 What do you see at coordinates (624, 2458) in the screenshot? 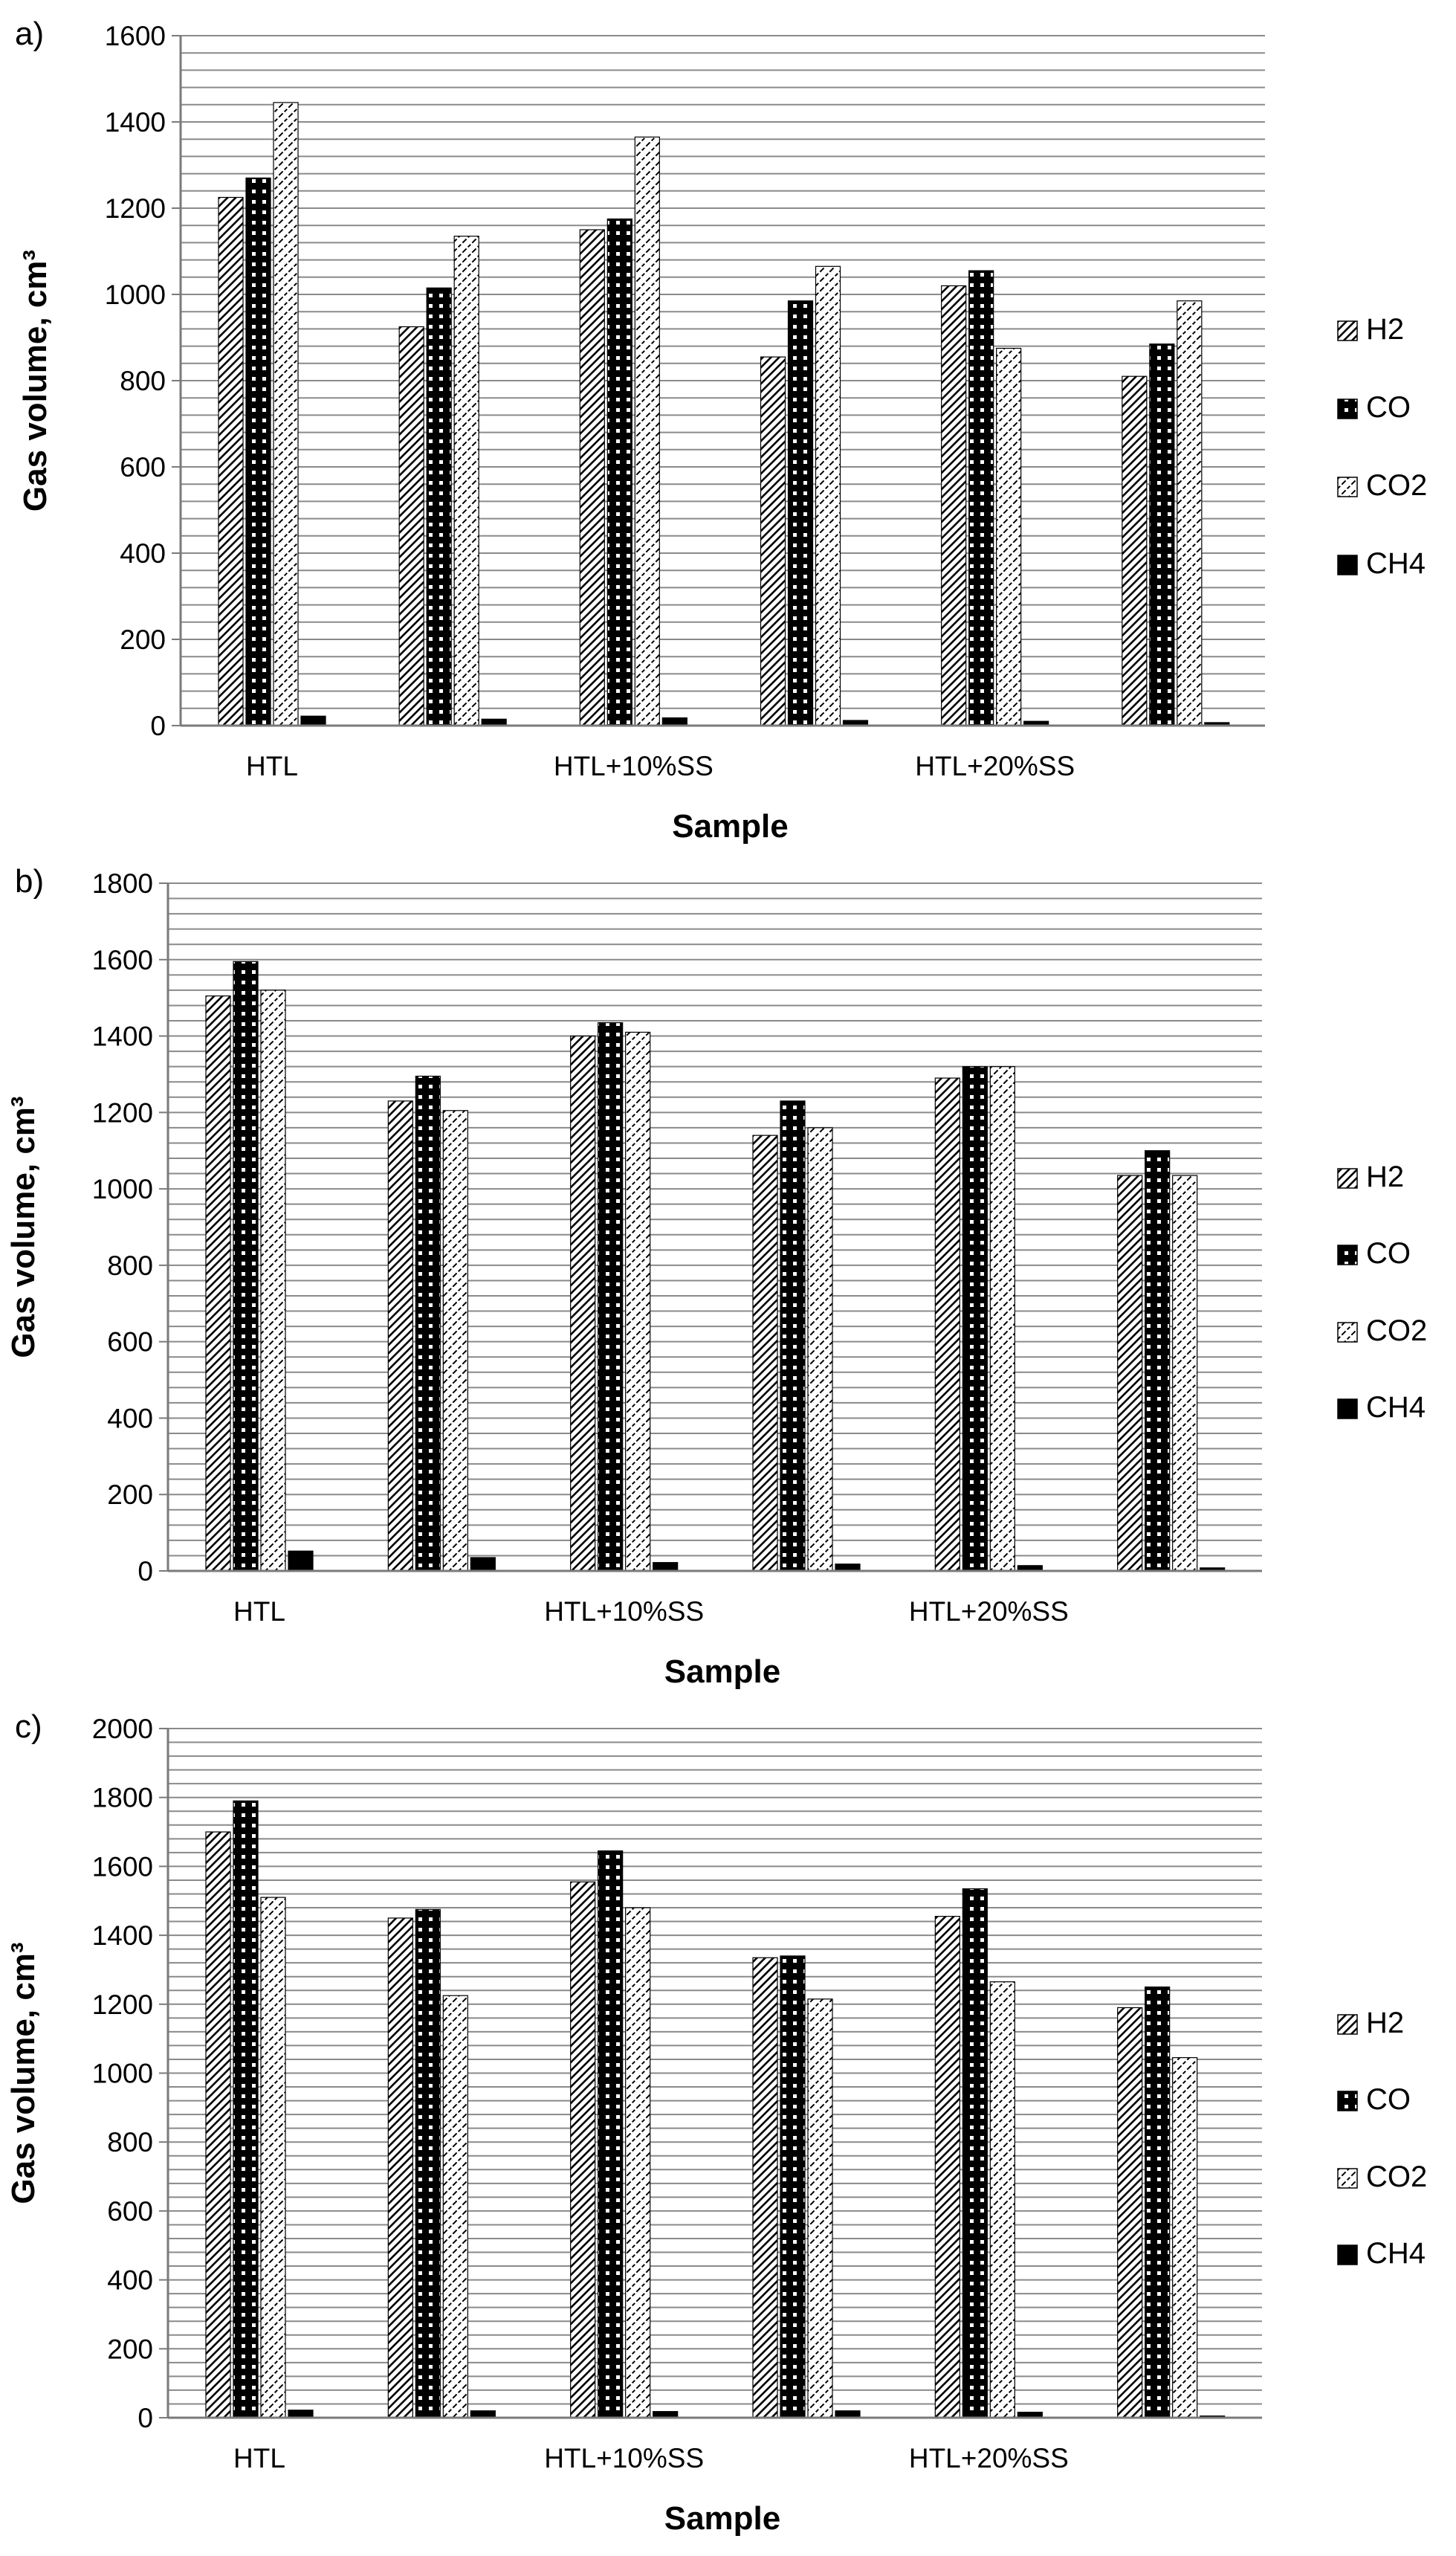
I see `x-category-label: HTL+10%SS` at bounding box center [624, 2458].